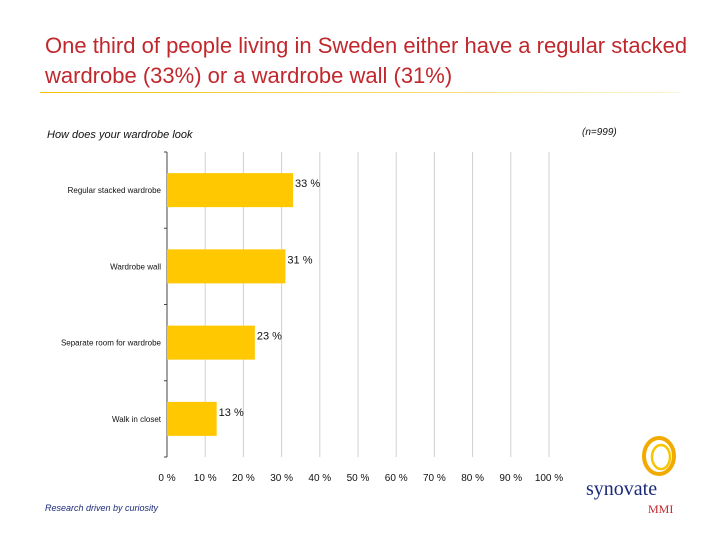 This screenshot has height=540, width=720. Describe the element at coordinates (243, 478) in the screenshot. I see `x-tick-label: 20 %` at that location.